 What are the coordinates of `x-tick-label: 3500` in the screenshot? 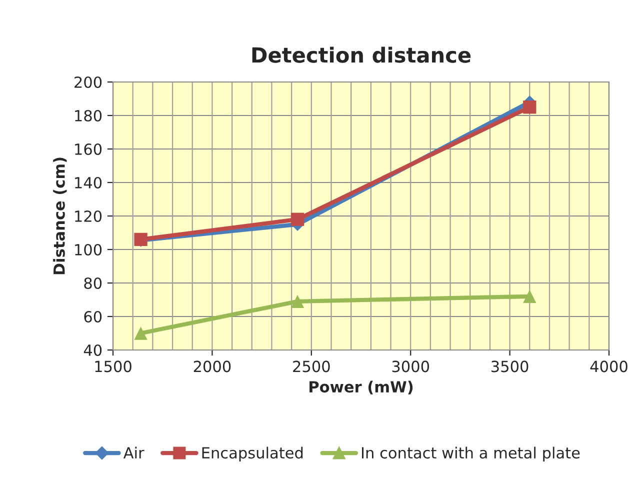 It's located at (510, 366).